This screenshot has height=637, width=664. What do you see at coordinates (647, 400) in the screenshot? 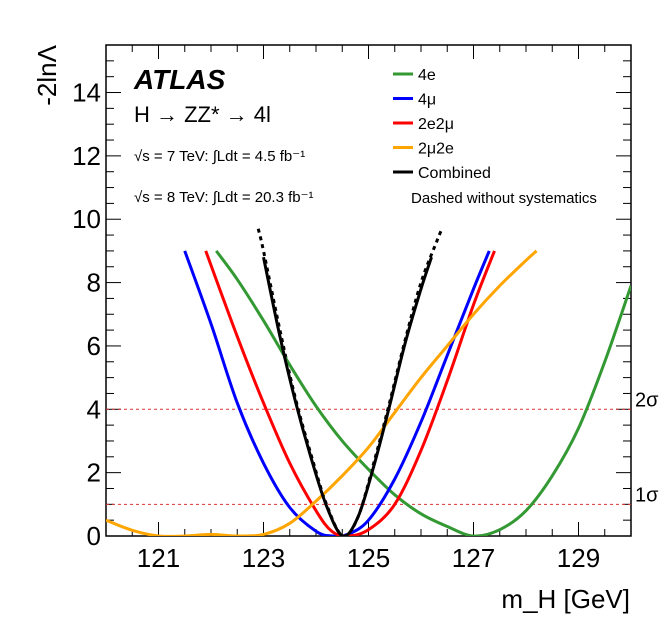
I see `reference-label: 2σ` at bounding box center [647, 400].